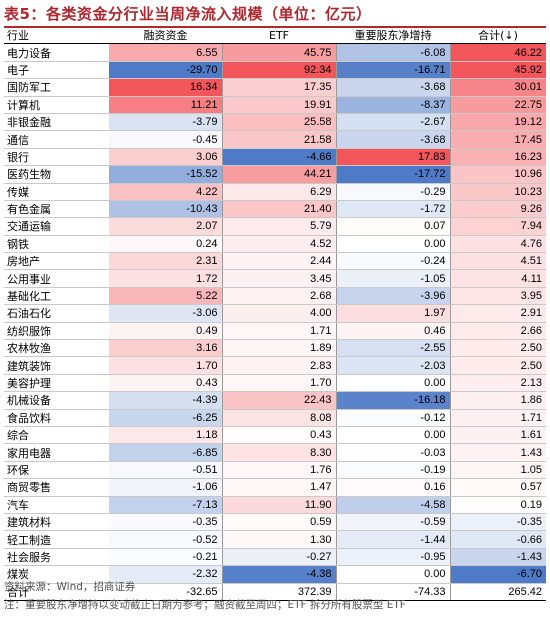 This screenshot has width=550, height=617. Describe the element at coordinates (393, 36) in the screenshot. I see `header-shareholder-increase: 重要股东净增持` at that location.